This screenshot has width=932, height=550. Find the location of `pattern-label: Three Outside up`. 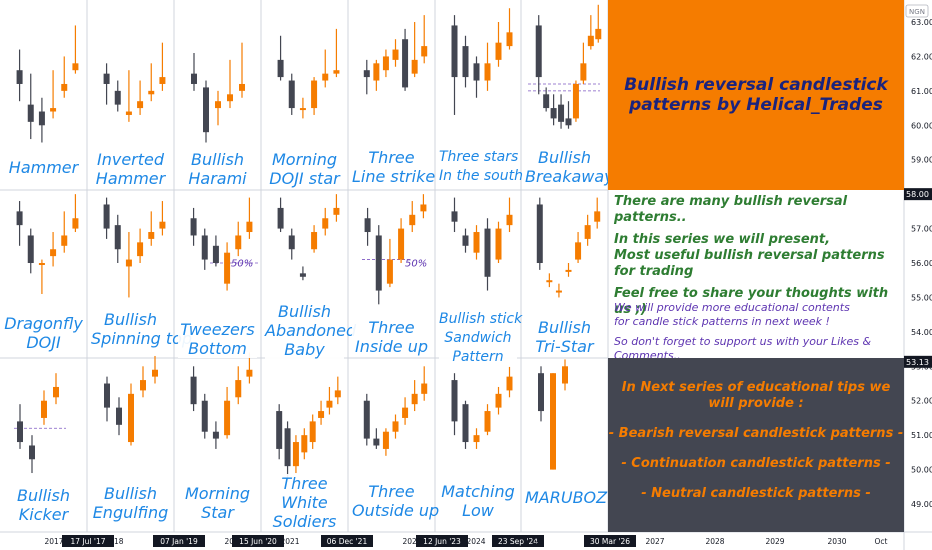

pattern-label: Three Outside up is located at coordinates (395, 501).